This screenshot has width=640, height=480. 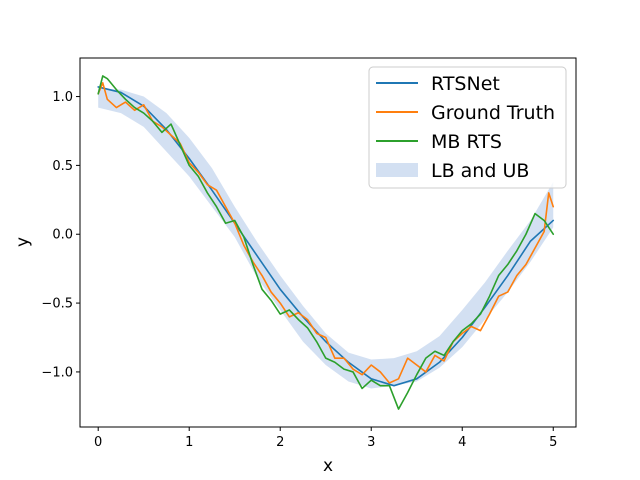 I want to click on legend-label-mb-rts: MB RTS, so click(x=466, y=142).